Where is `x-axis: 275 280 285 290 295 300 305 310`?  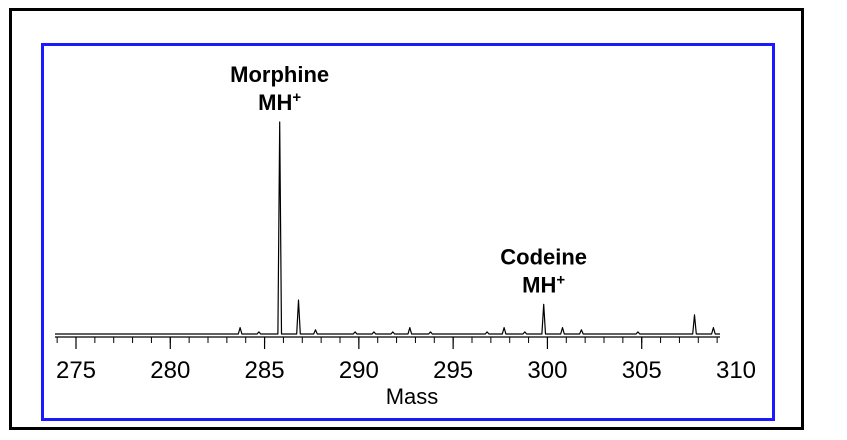
x-axis: 275 280 285 290 295 300 305 310 is located at coordinates (405, 360).